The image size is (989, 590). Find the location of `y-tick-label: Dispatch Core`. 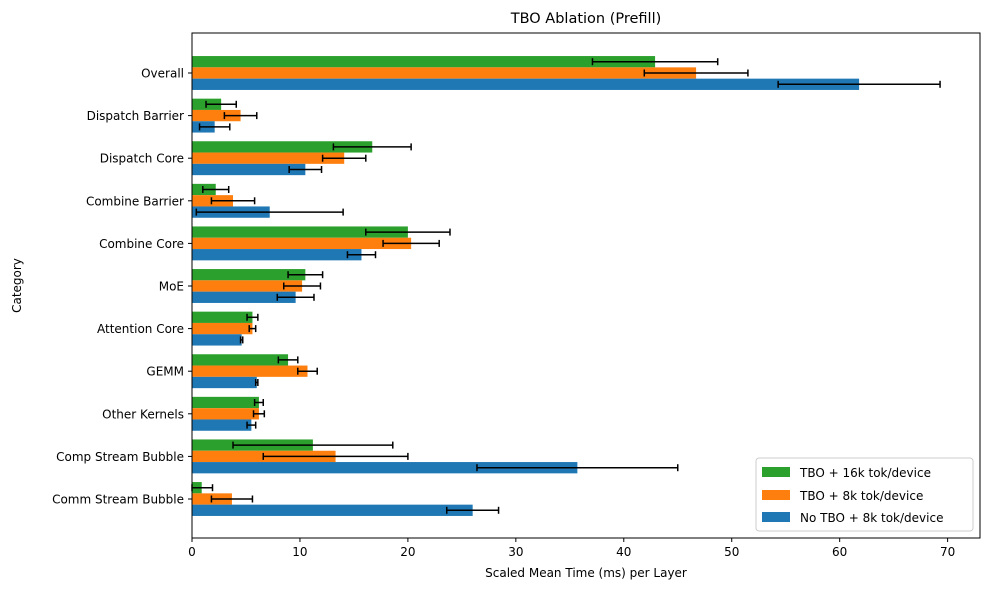

y-tick-label: Dispatch Core is located at coordinates (142, 159).